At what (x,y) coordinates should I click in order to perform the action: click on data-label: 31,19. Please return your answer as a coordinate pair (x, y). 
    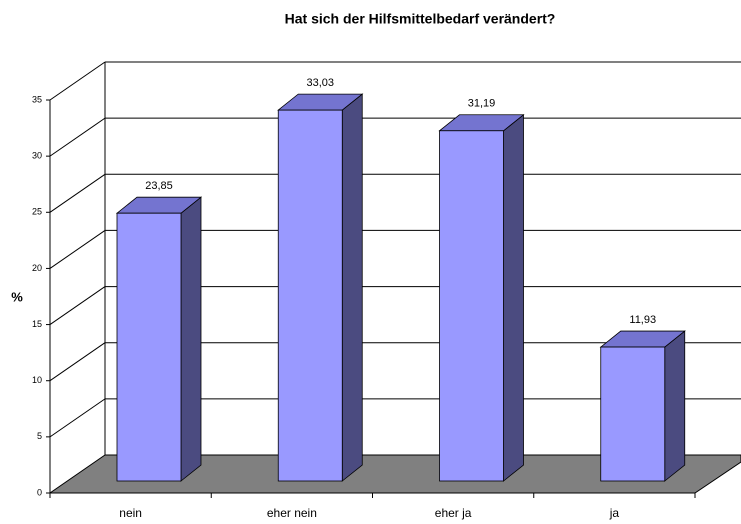
    Looking at the image, I should click on (482, 104).